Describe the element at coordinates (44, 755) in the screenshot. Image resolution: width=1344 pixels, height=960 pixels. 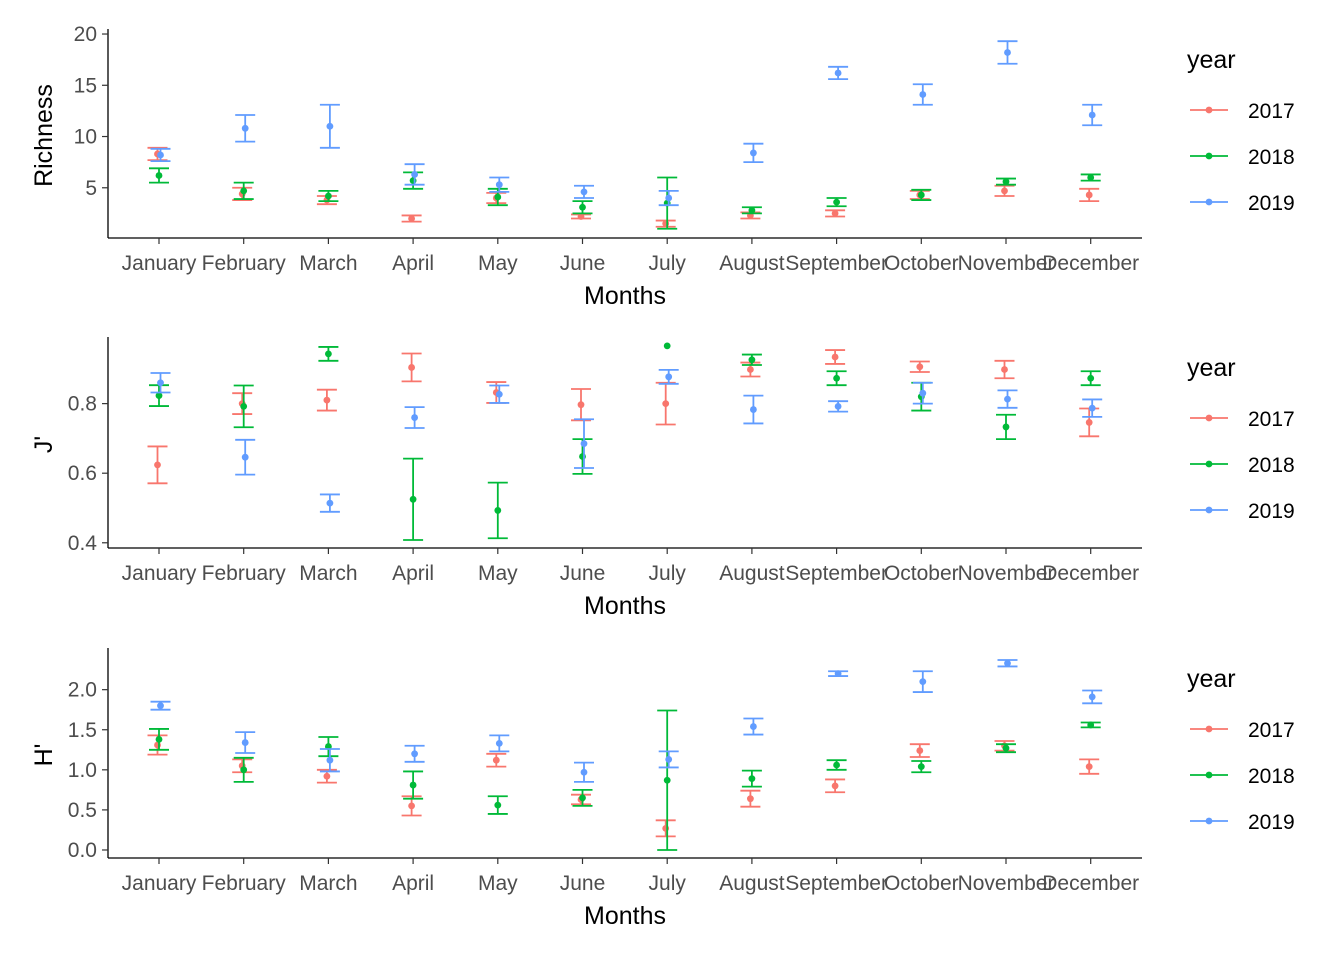
I see `y-axis-title: H'` at that location.